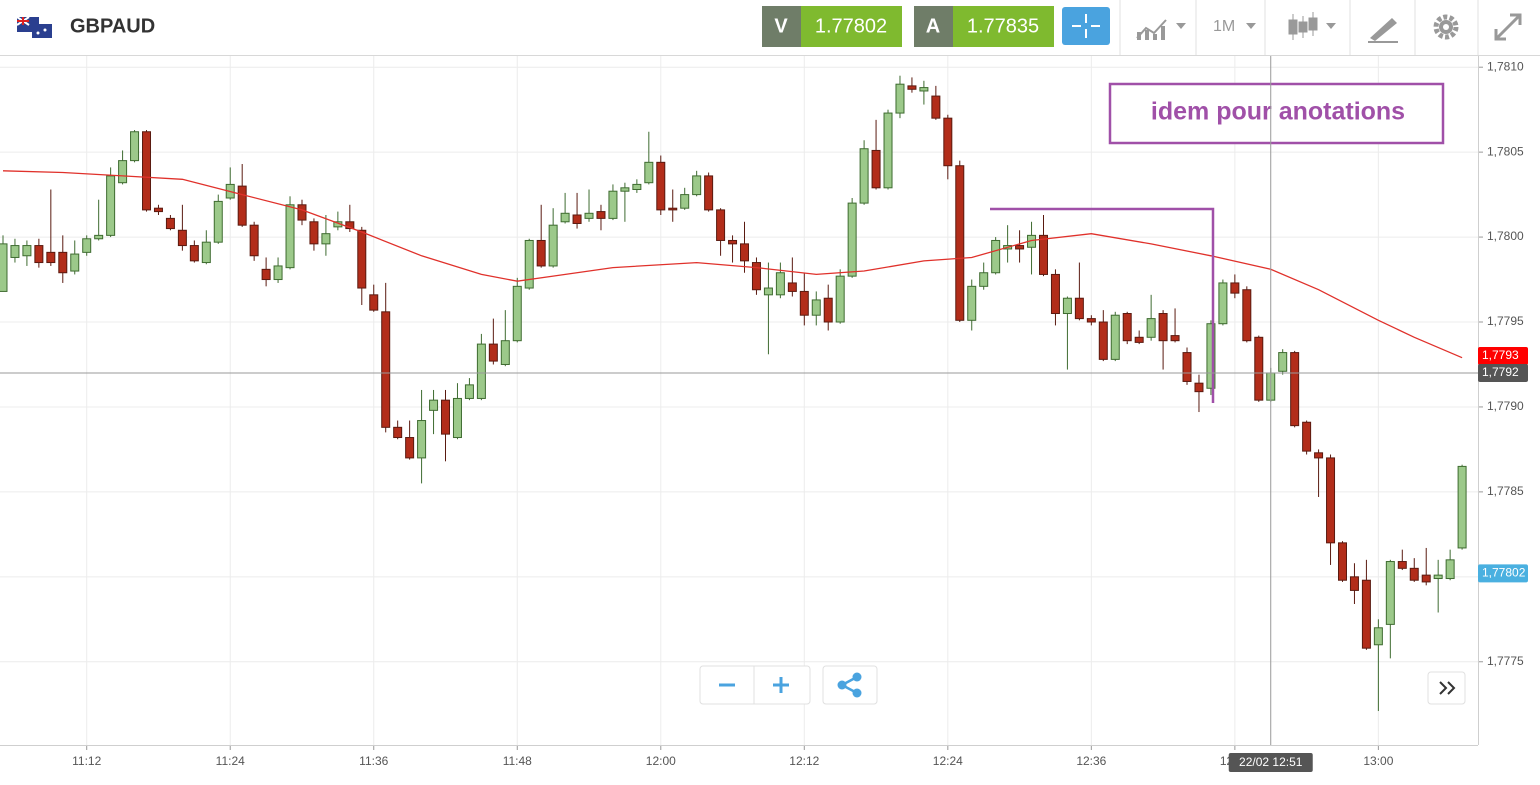  What do you see at coordinates (1505, 406) in the screenshot?
I see `y-tick-label: 1,7790` at bounding box center [1505, 406].